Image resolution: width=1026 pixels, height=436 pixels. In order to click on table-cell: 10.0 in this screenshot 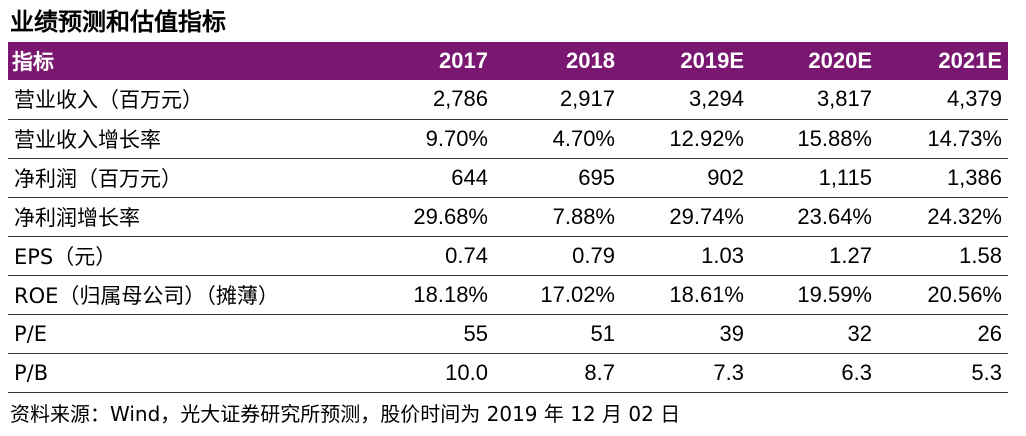, I will do `click(436, 373)`.